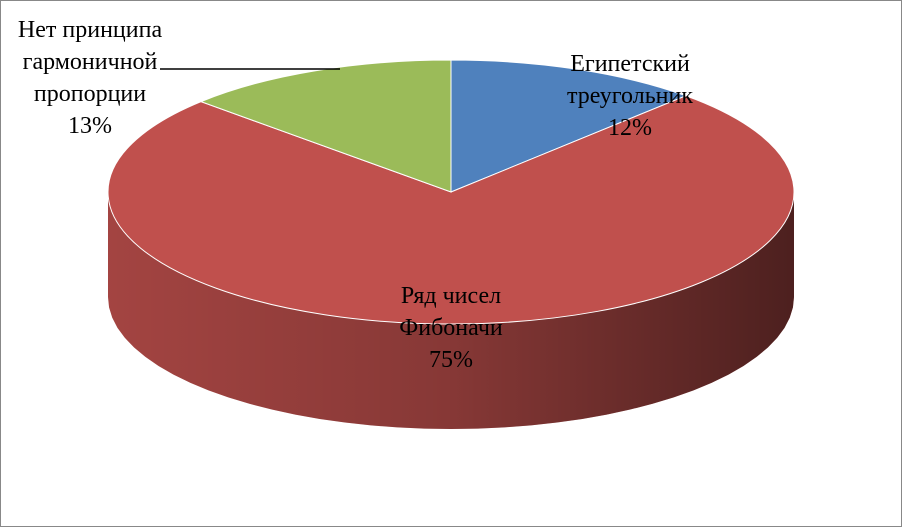 The image size is (902, 527). I want to click on slice-label: Нет принципа гармоничной пропорции 13%, so click(90, 78).